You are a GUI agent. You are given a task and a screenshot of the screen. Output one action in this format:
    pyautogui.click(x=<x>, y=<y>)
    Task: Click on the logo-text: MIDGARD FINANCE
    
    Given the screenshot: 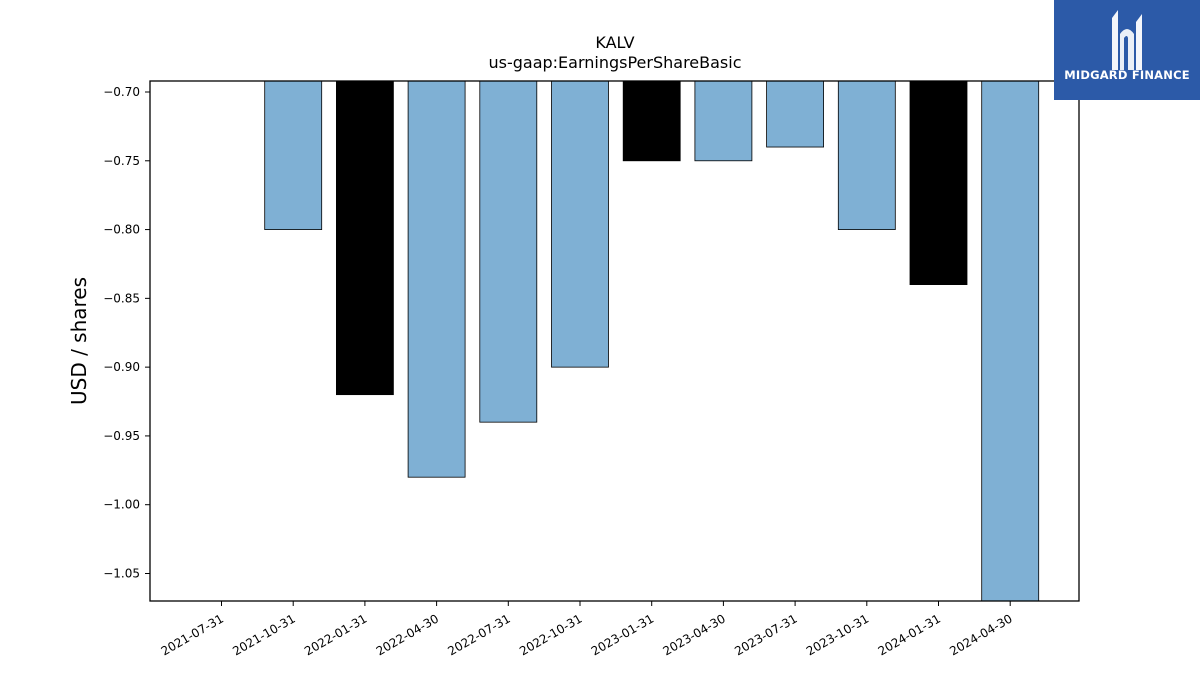 What is the action you would take?
    pyautogui.click(x=1127, y=75)
    